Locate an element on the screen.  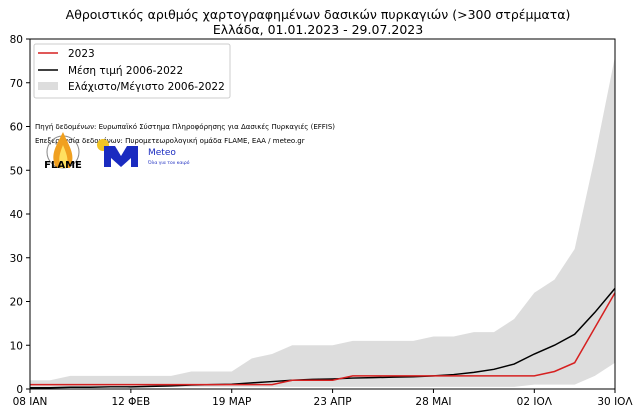
y-tick-label: 40 is located at coordinates (16, 215).